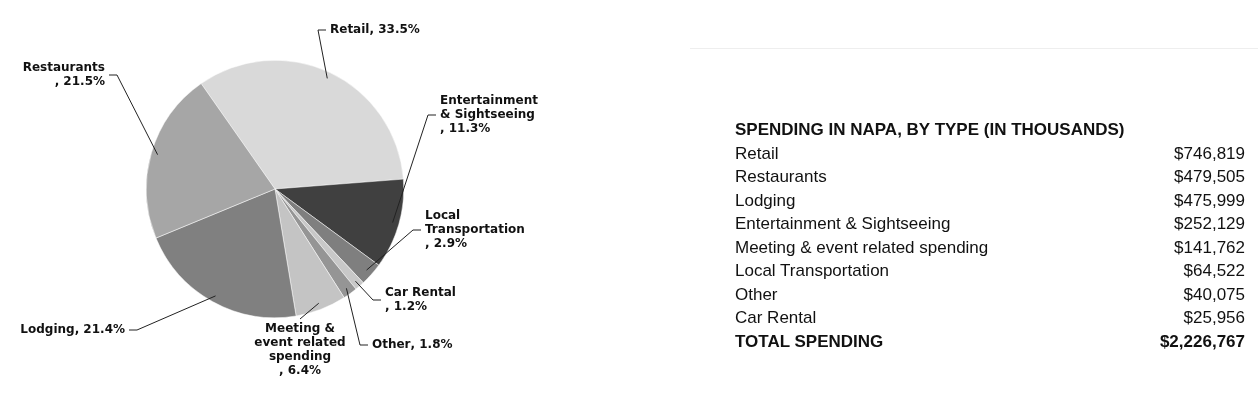 The height and width of the screenshot is (413, 1258). I want to click on slice-label: Meeting & event related spending, so click(300, 342).